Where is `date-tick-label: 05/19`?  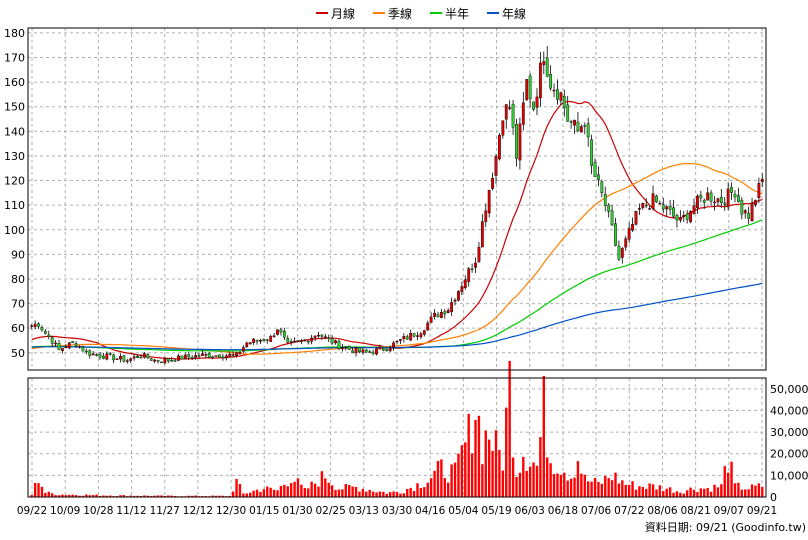 date-tick-label: 05/19 is located at coordinates (496, 511).